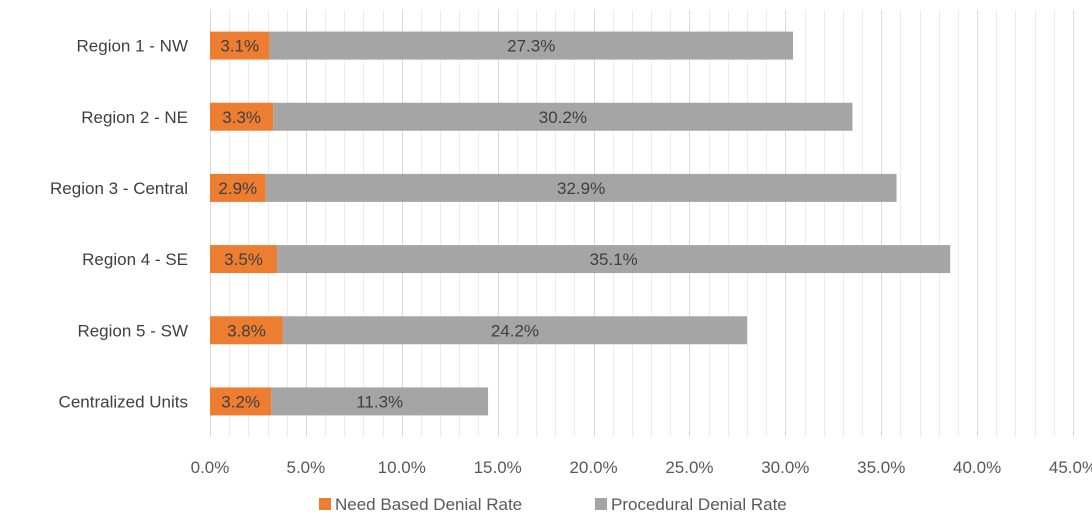 The width and height of the screenshot is (1092, 530). I want to click on legend-label: Need Based Denial Rate, so click(428, 504).